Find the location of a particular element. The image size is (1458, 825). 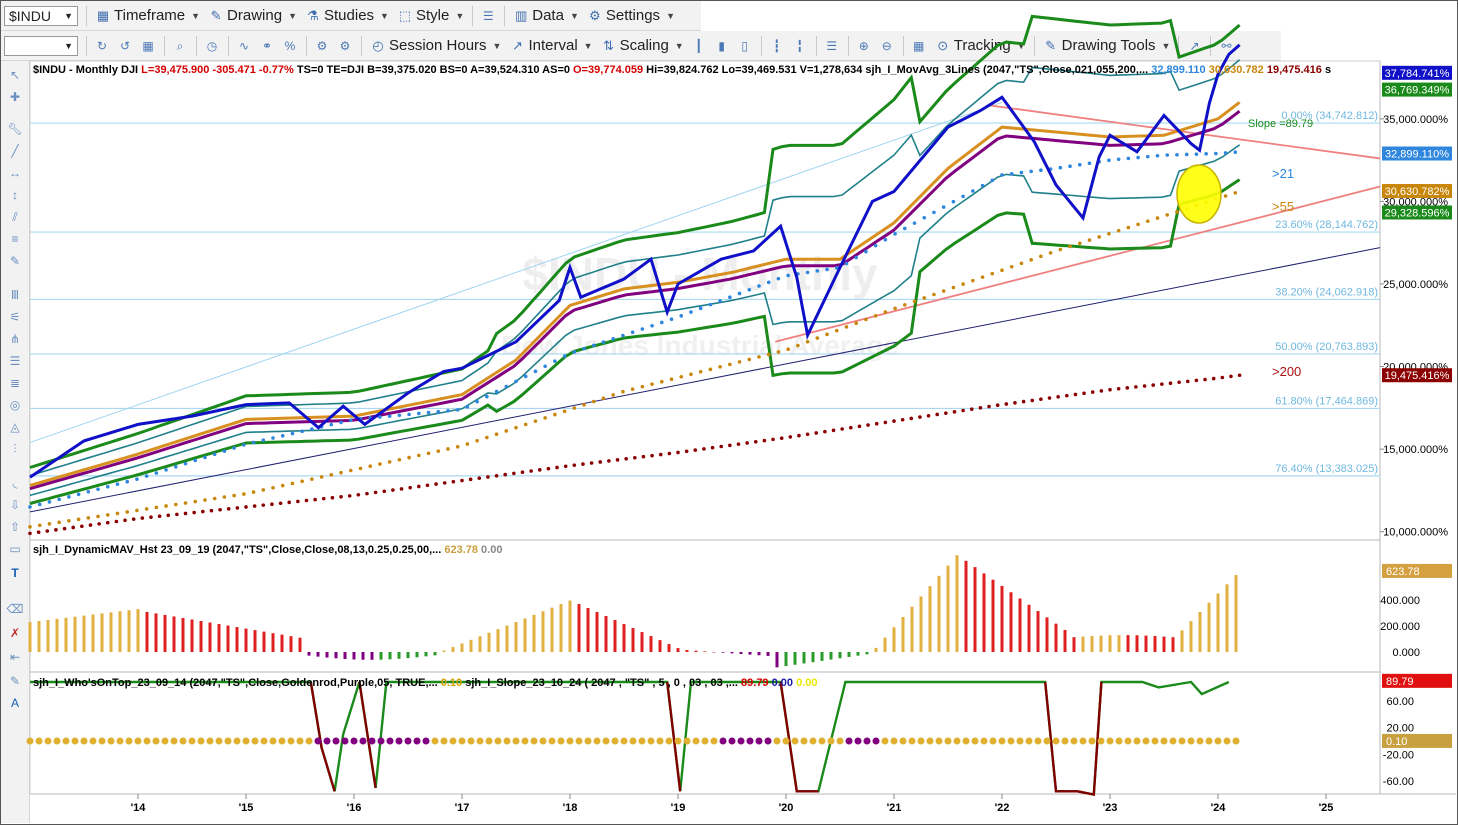

zoom-in-icon: ⊕ is located at coordinates (863, 45).